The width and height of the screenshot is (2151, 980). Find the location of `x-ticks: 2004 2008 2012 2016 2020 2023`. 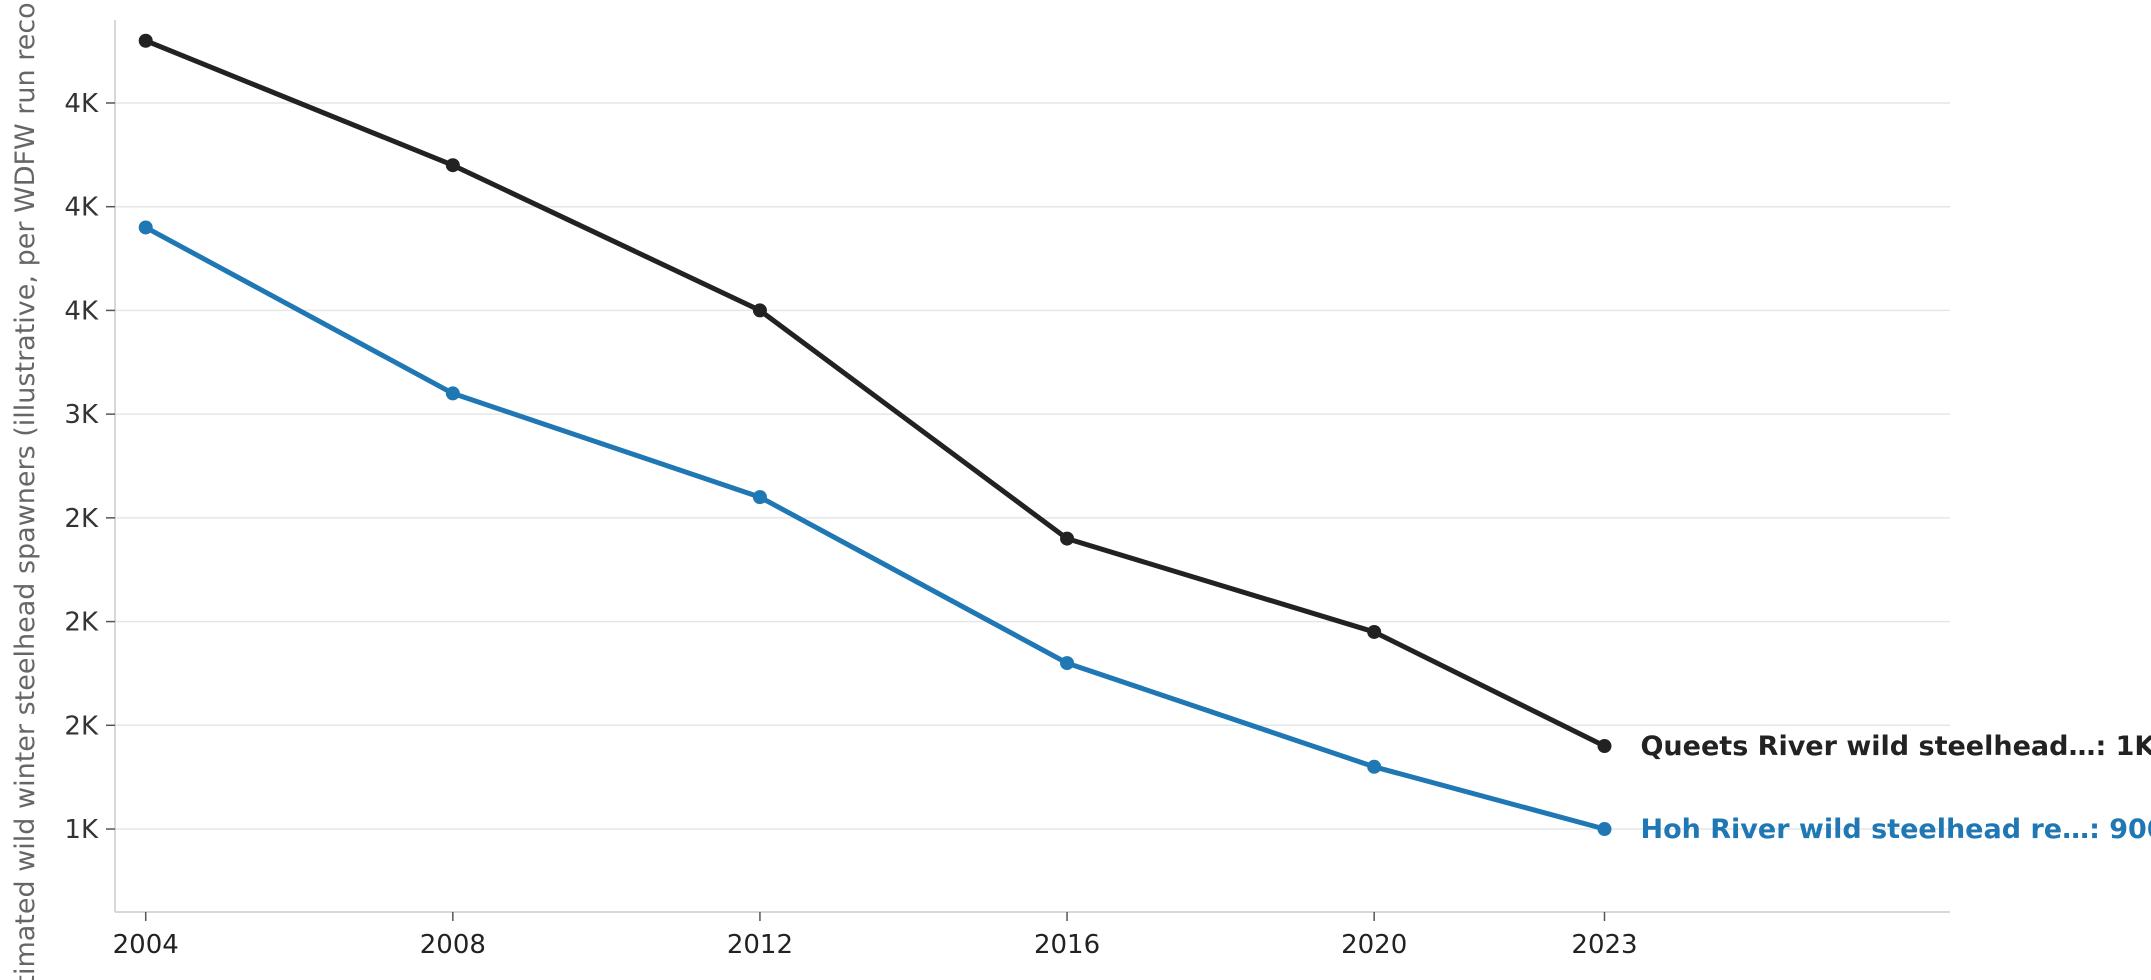

x-ticks: 2004 2008 2012 2016 2020 2023 is located at coordinates (875, 936).